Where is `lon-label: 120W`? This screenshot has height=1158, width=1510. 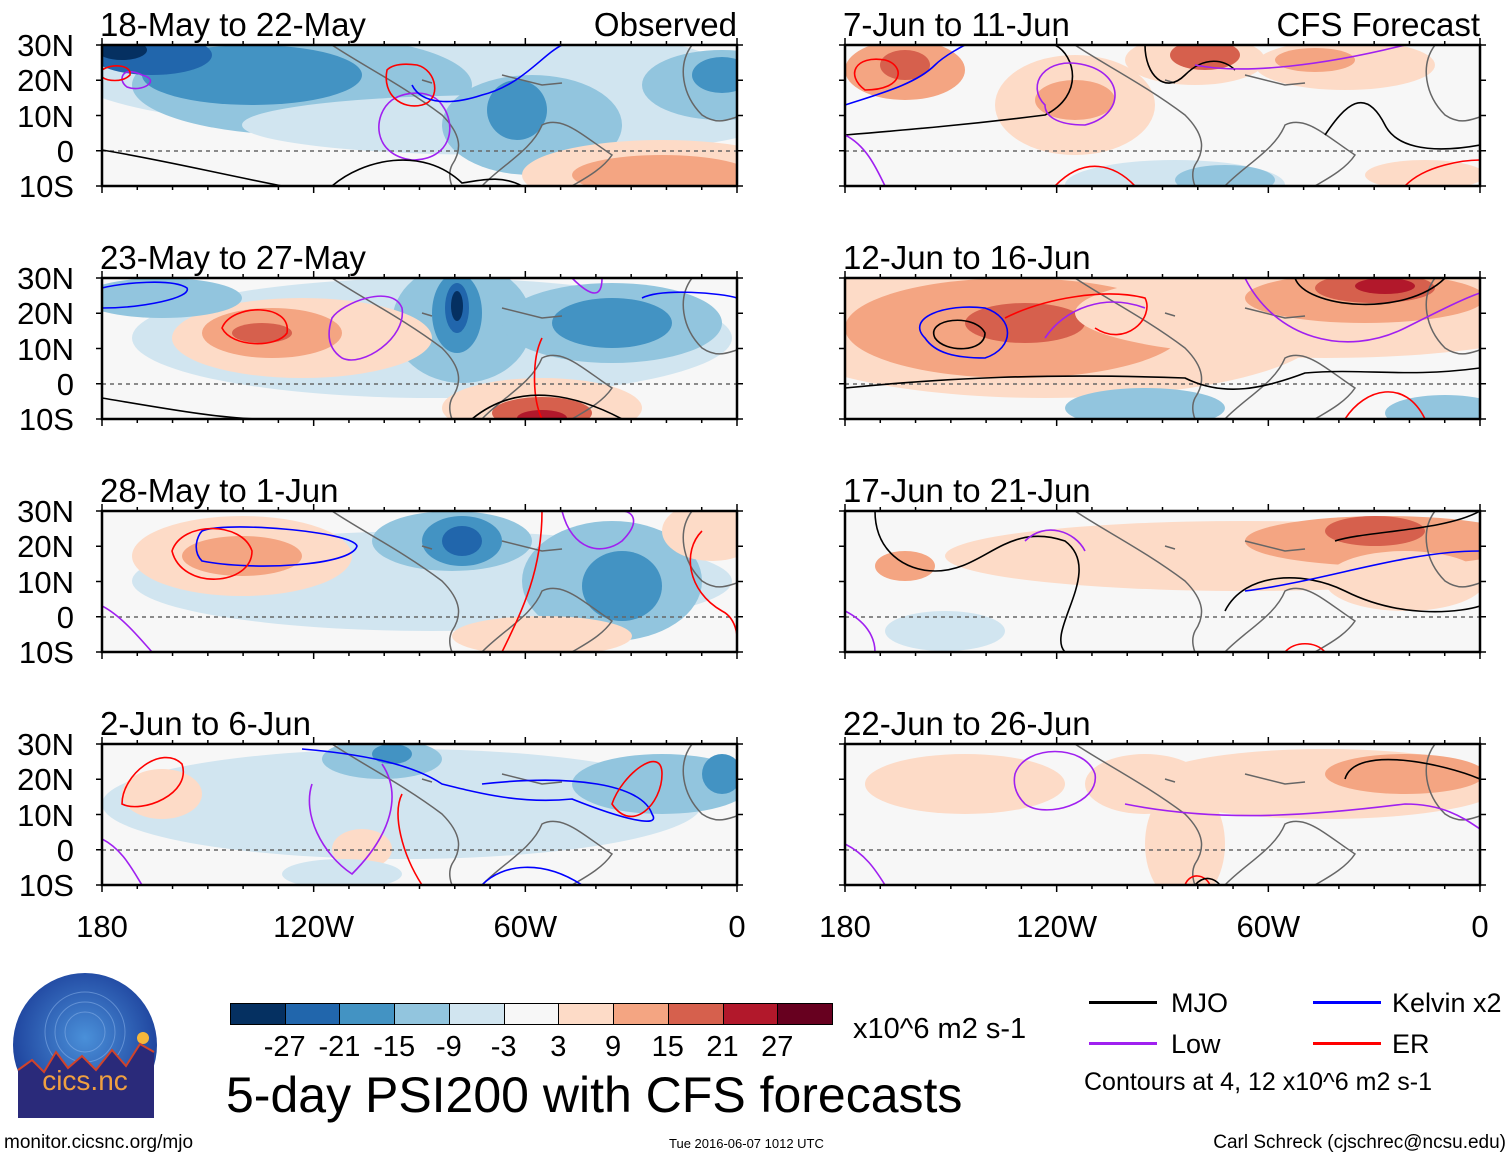
lon-label: 120W is located at coordinates (314, 926).